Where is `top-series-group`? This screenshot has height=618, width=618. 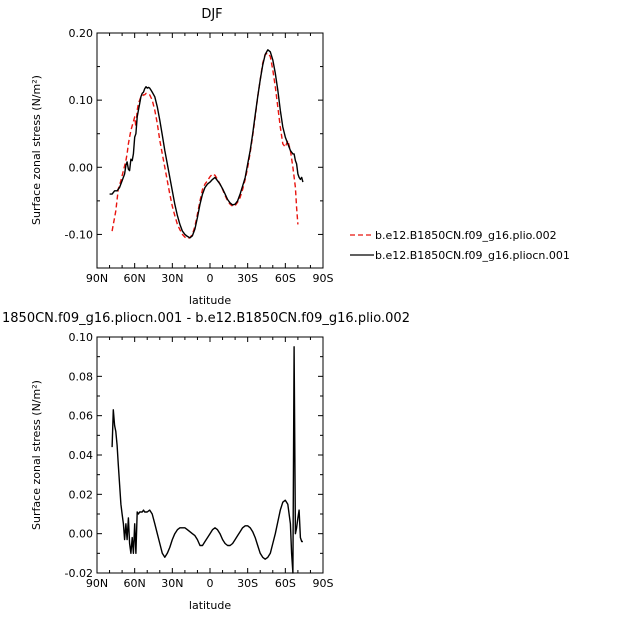 top-series-group is located at coordinates (206, 144).